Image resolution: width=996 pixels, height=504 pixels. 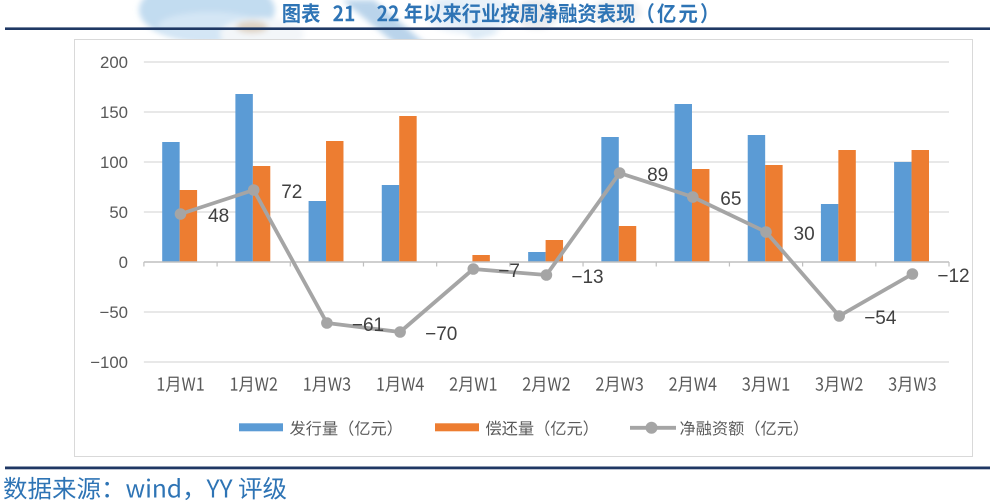 What do you see at coordinates (114, 62) in the screenshot?
I see `svg-text: 200` at bounding box center [114, 62].